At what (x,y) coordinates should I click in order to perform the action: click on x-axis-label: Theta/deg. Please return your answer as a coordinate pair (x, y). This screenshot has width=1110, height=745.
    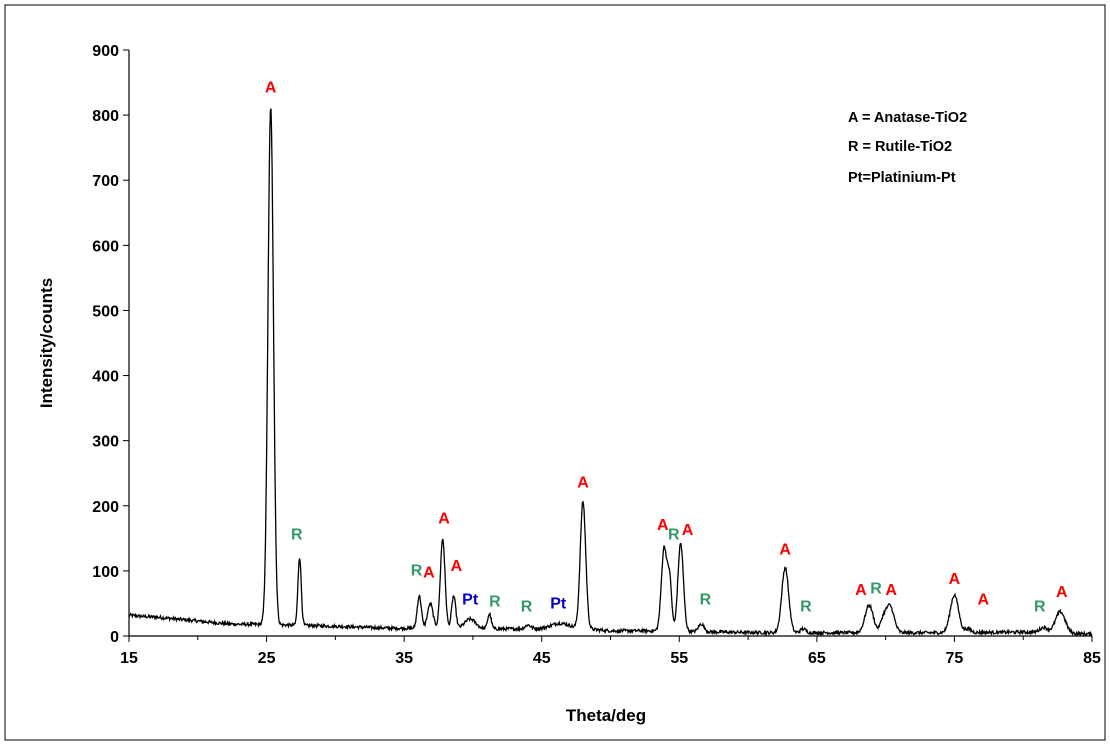
    Looking at the image, I should click on (606, 715).